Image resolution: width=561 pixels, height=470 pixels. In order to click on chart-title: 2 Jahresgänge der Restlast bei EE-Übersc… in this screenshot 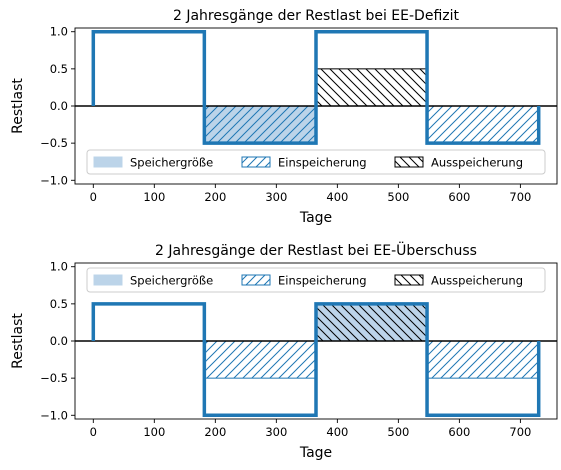, I will do `click(316, 250)`.